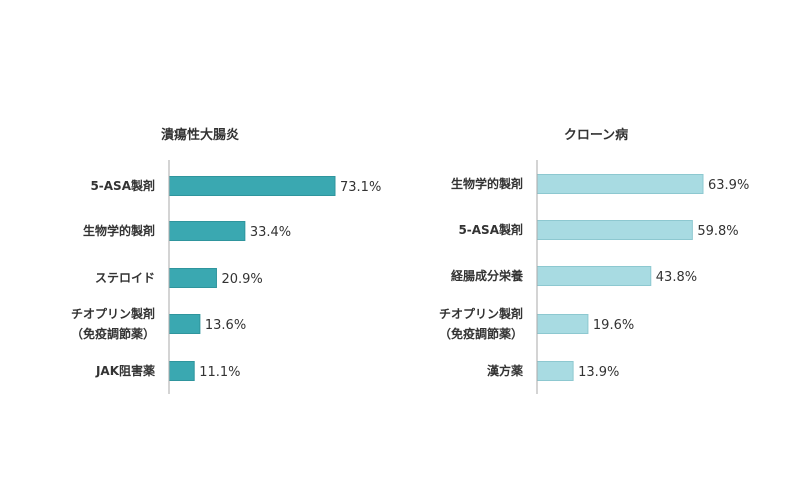  Describe the element at coordinates (241, 279) in the screenshot. I see `value-label: 20.9%` at that location.